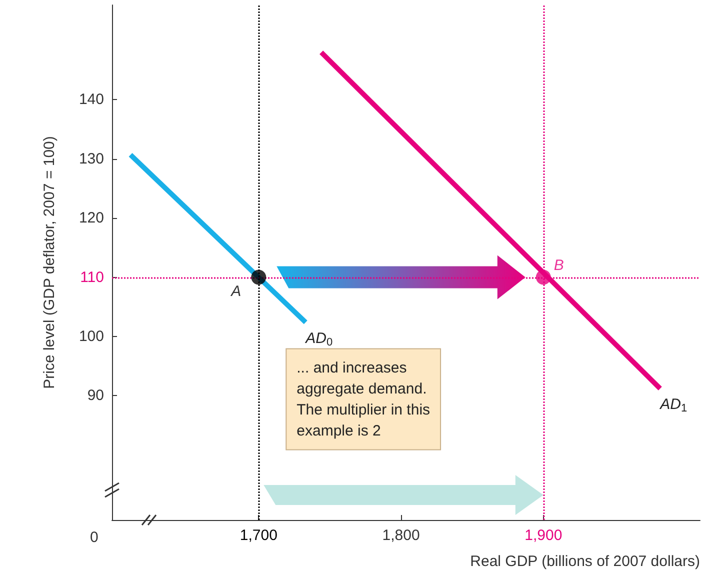 The image size is (714, 582). What do you see at coordinates (91, 99) in the screenshot?
I see `y-tick-label: 140` at bounding box center [91, 99].